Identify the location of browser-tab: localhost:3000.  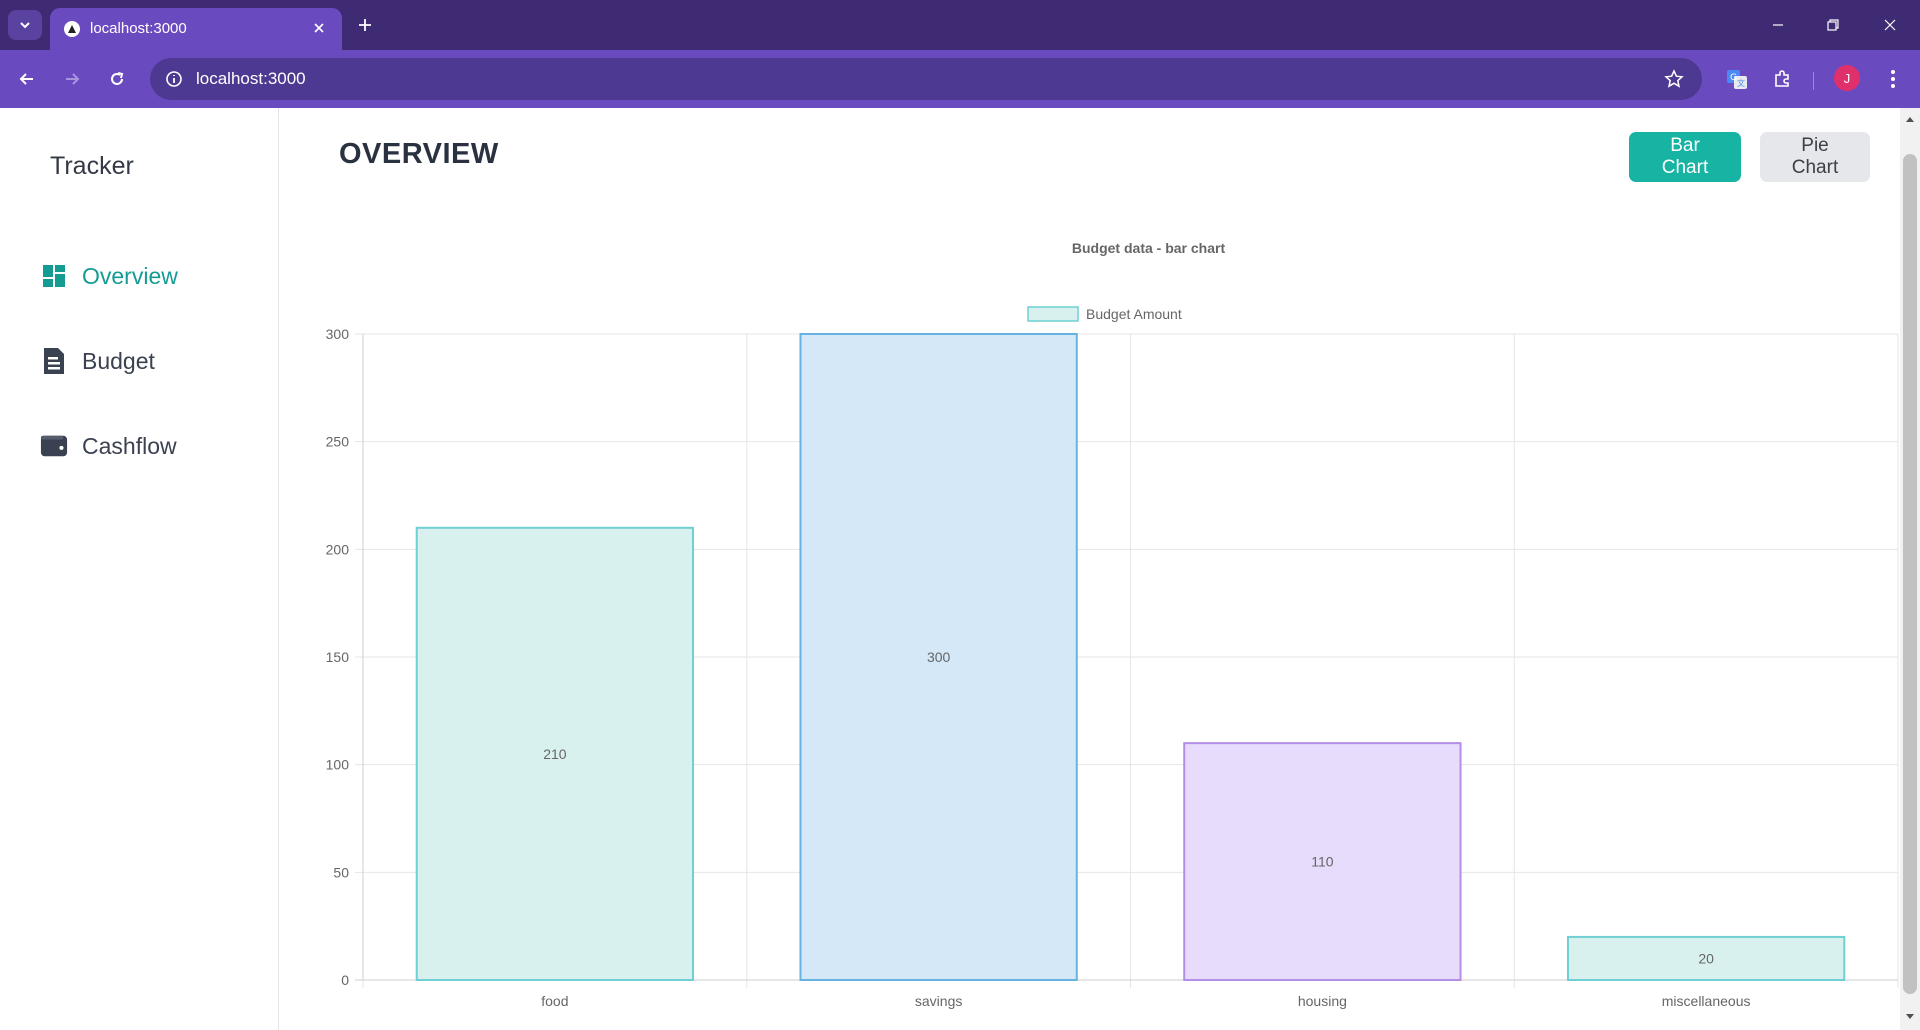
(196, 29).